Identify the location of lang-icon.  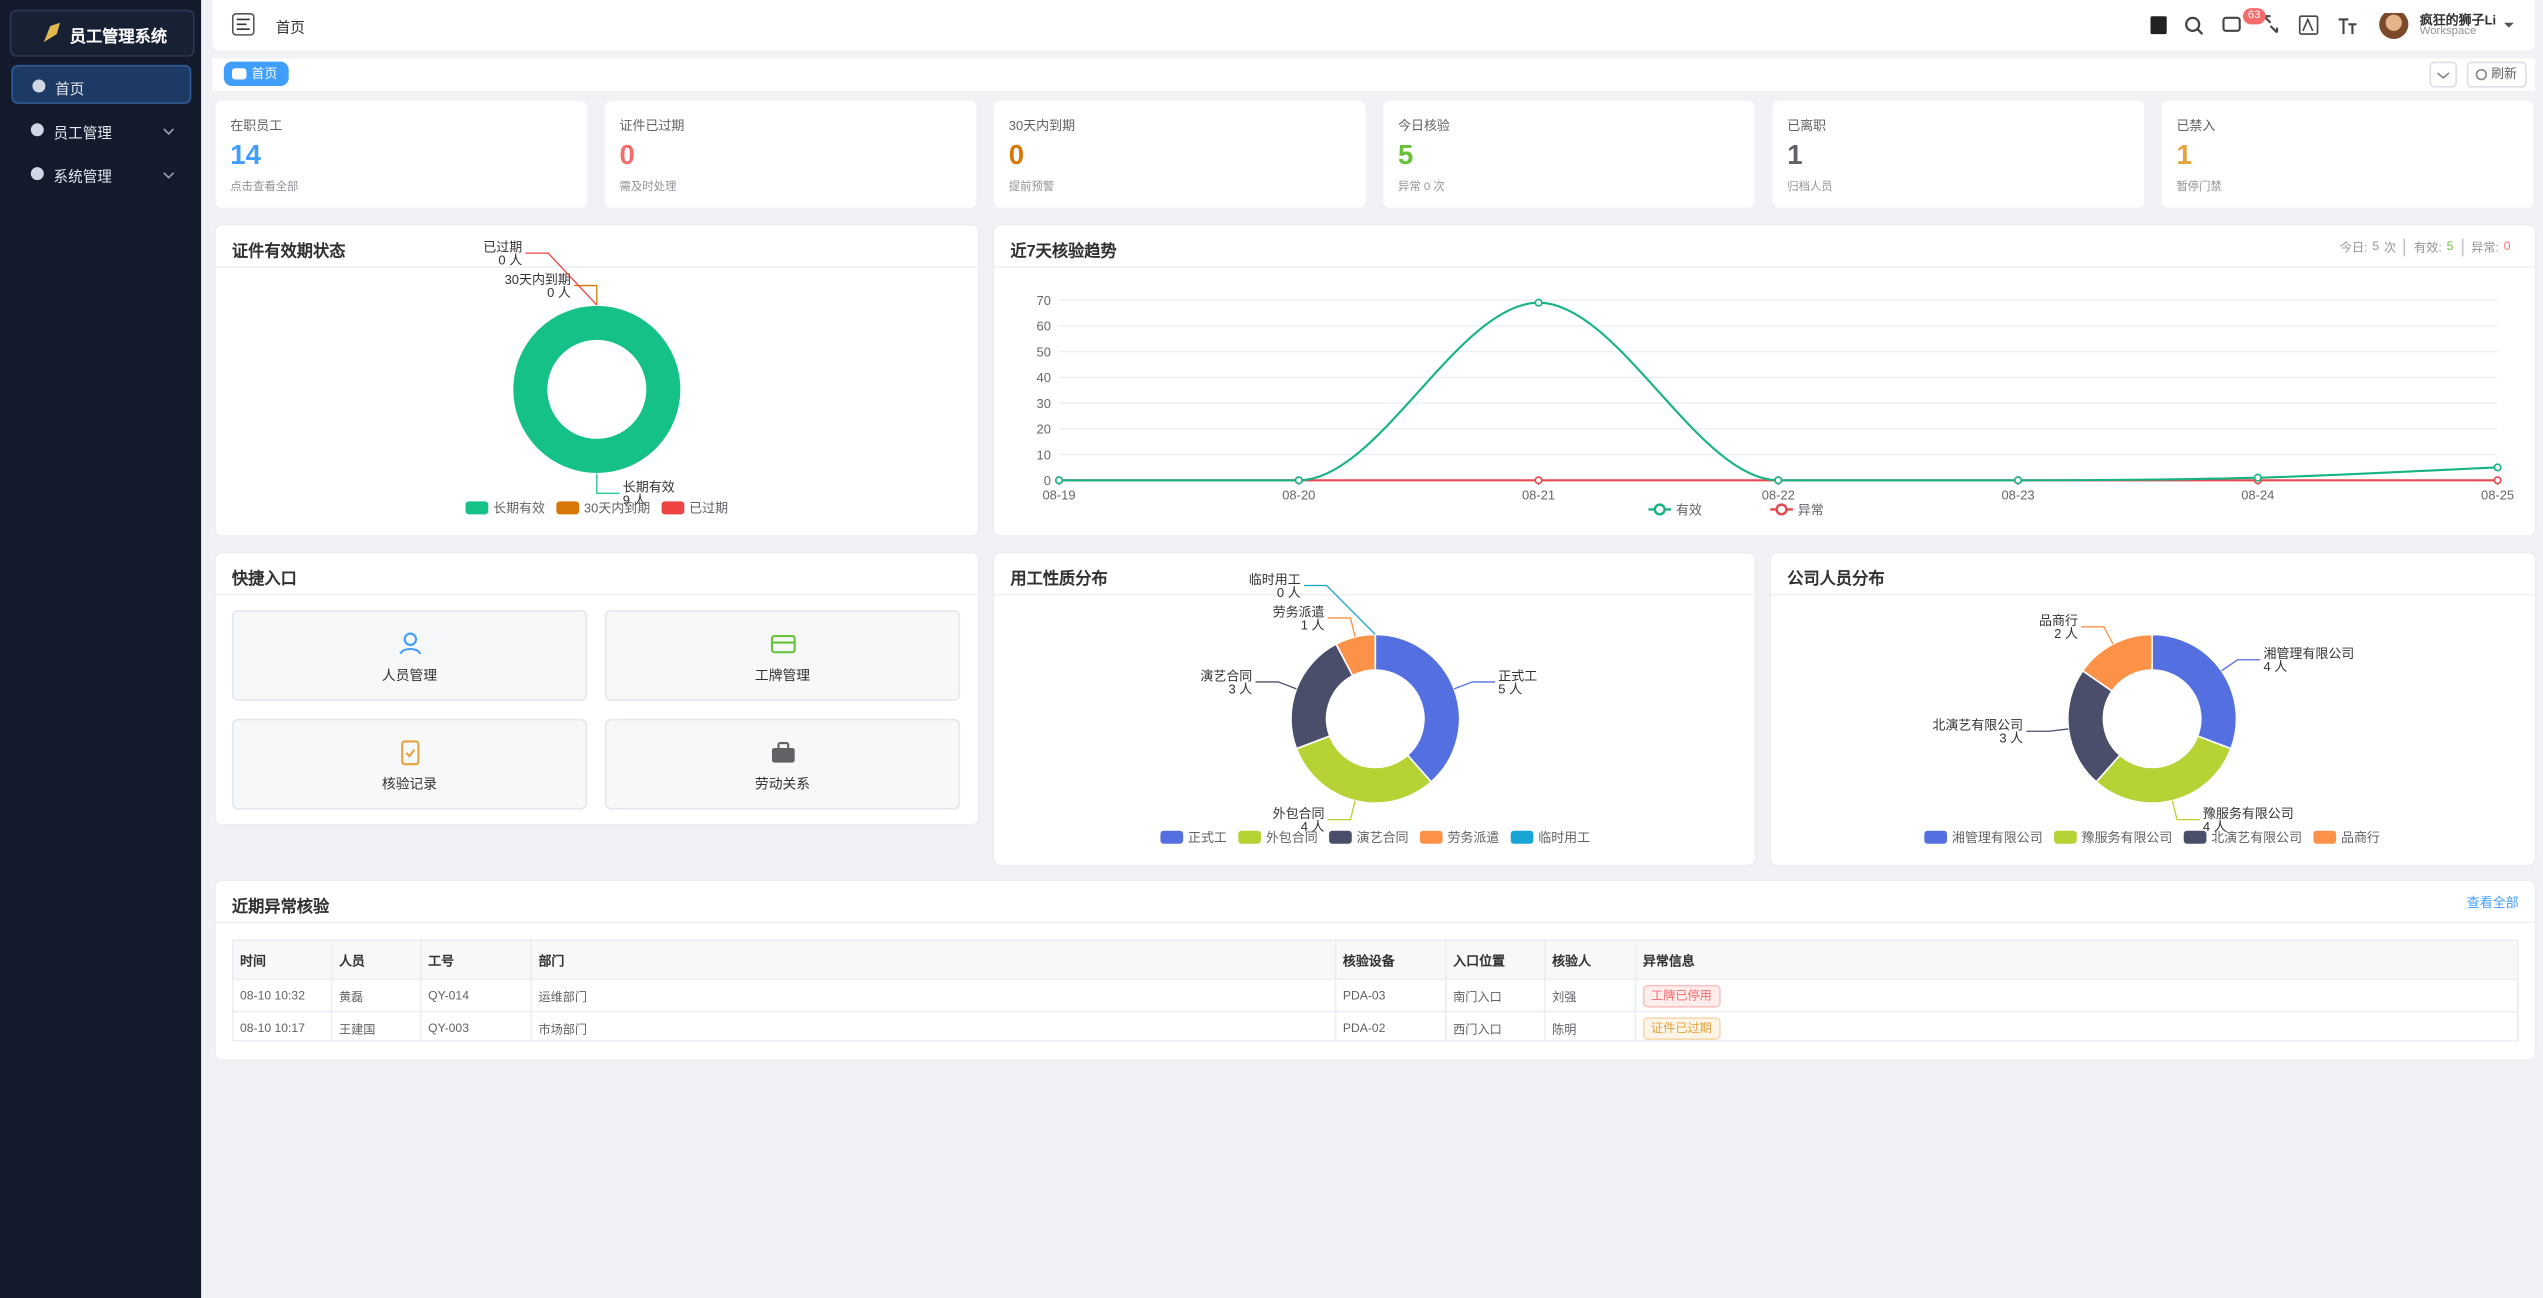
(2308, 25).